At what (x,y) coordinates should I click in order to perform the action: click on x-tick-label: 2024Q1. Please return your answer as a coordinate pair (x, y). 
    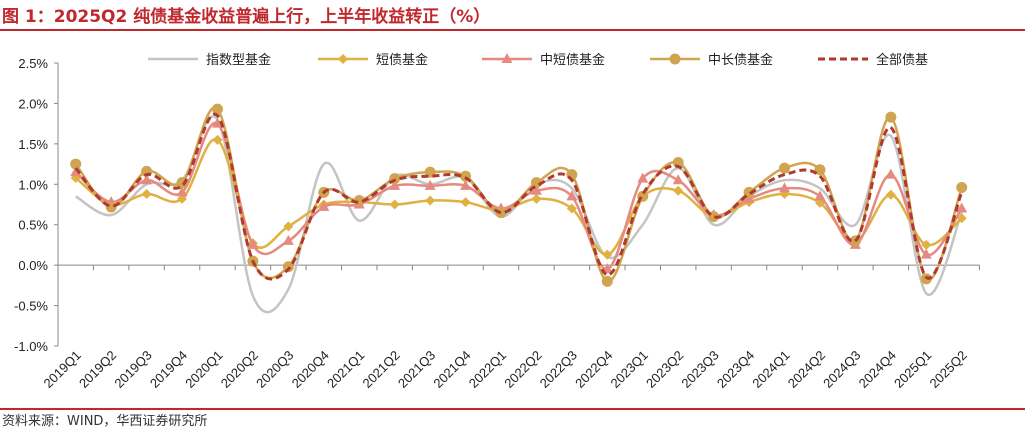
    Looking at the image, I should click on (770, 369).